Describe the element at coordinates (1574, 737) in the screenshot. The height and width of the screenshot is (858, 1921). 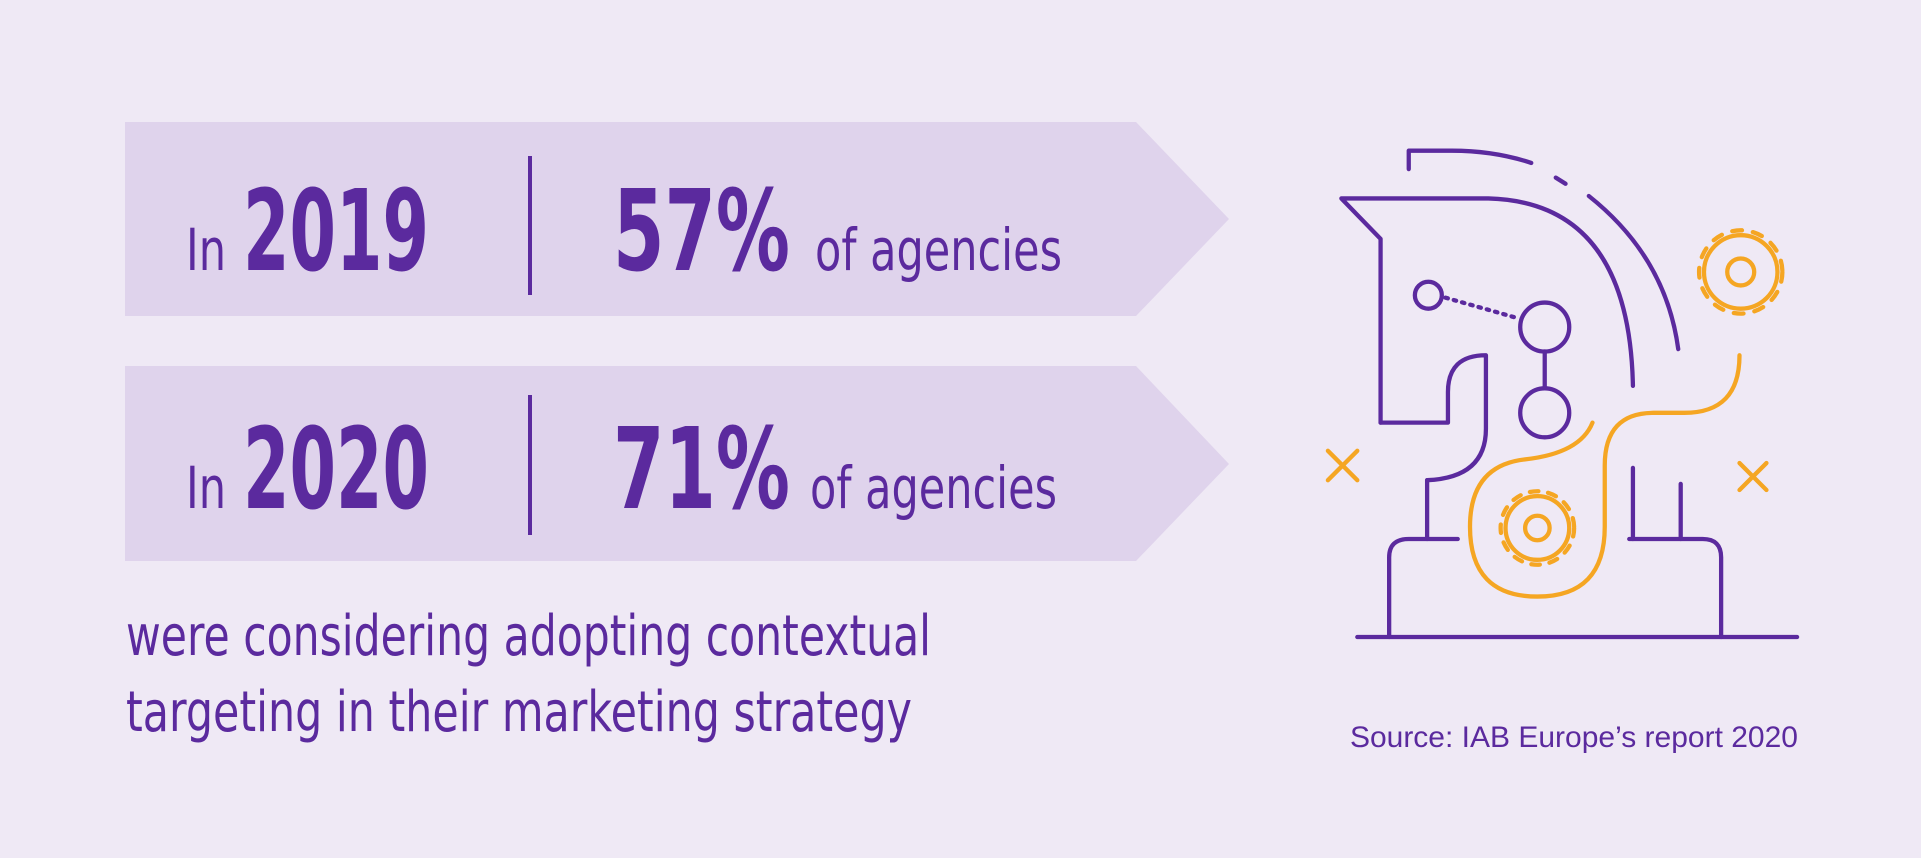
I see `source: Source: IAB Europe’s report 2020` at that location.